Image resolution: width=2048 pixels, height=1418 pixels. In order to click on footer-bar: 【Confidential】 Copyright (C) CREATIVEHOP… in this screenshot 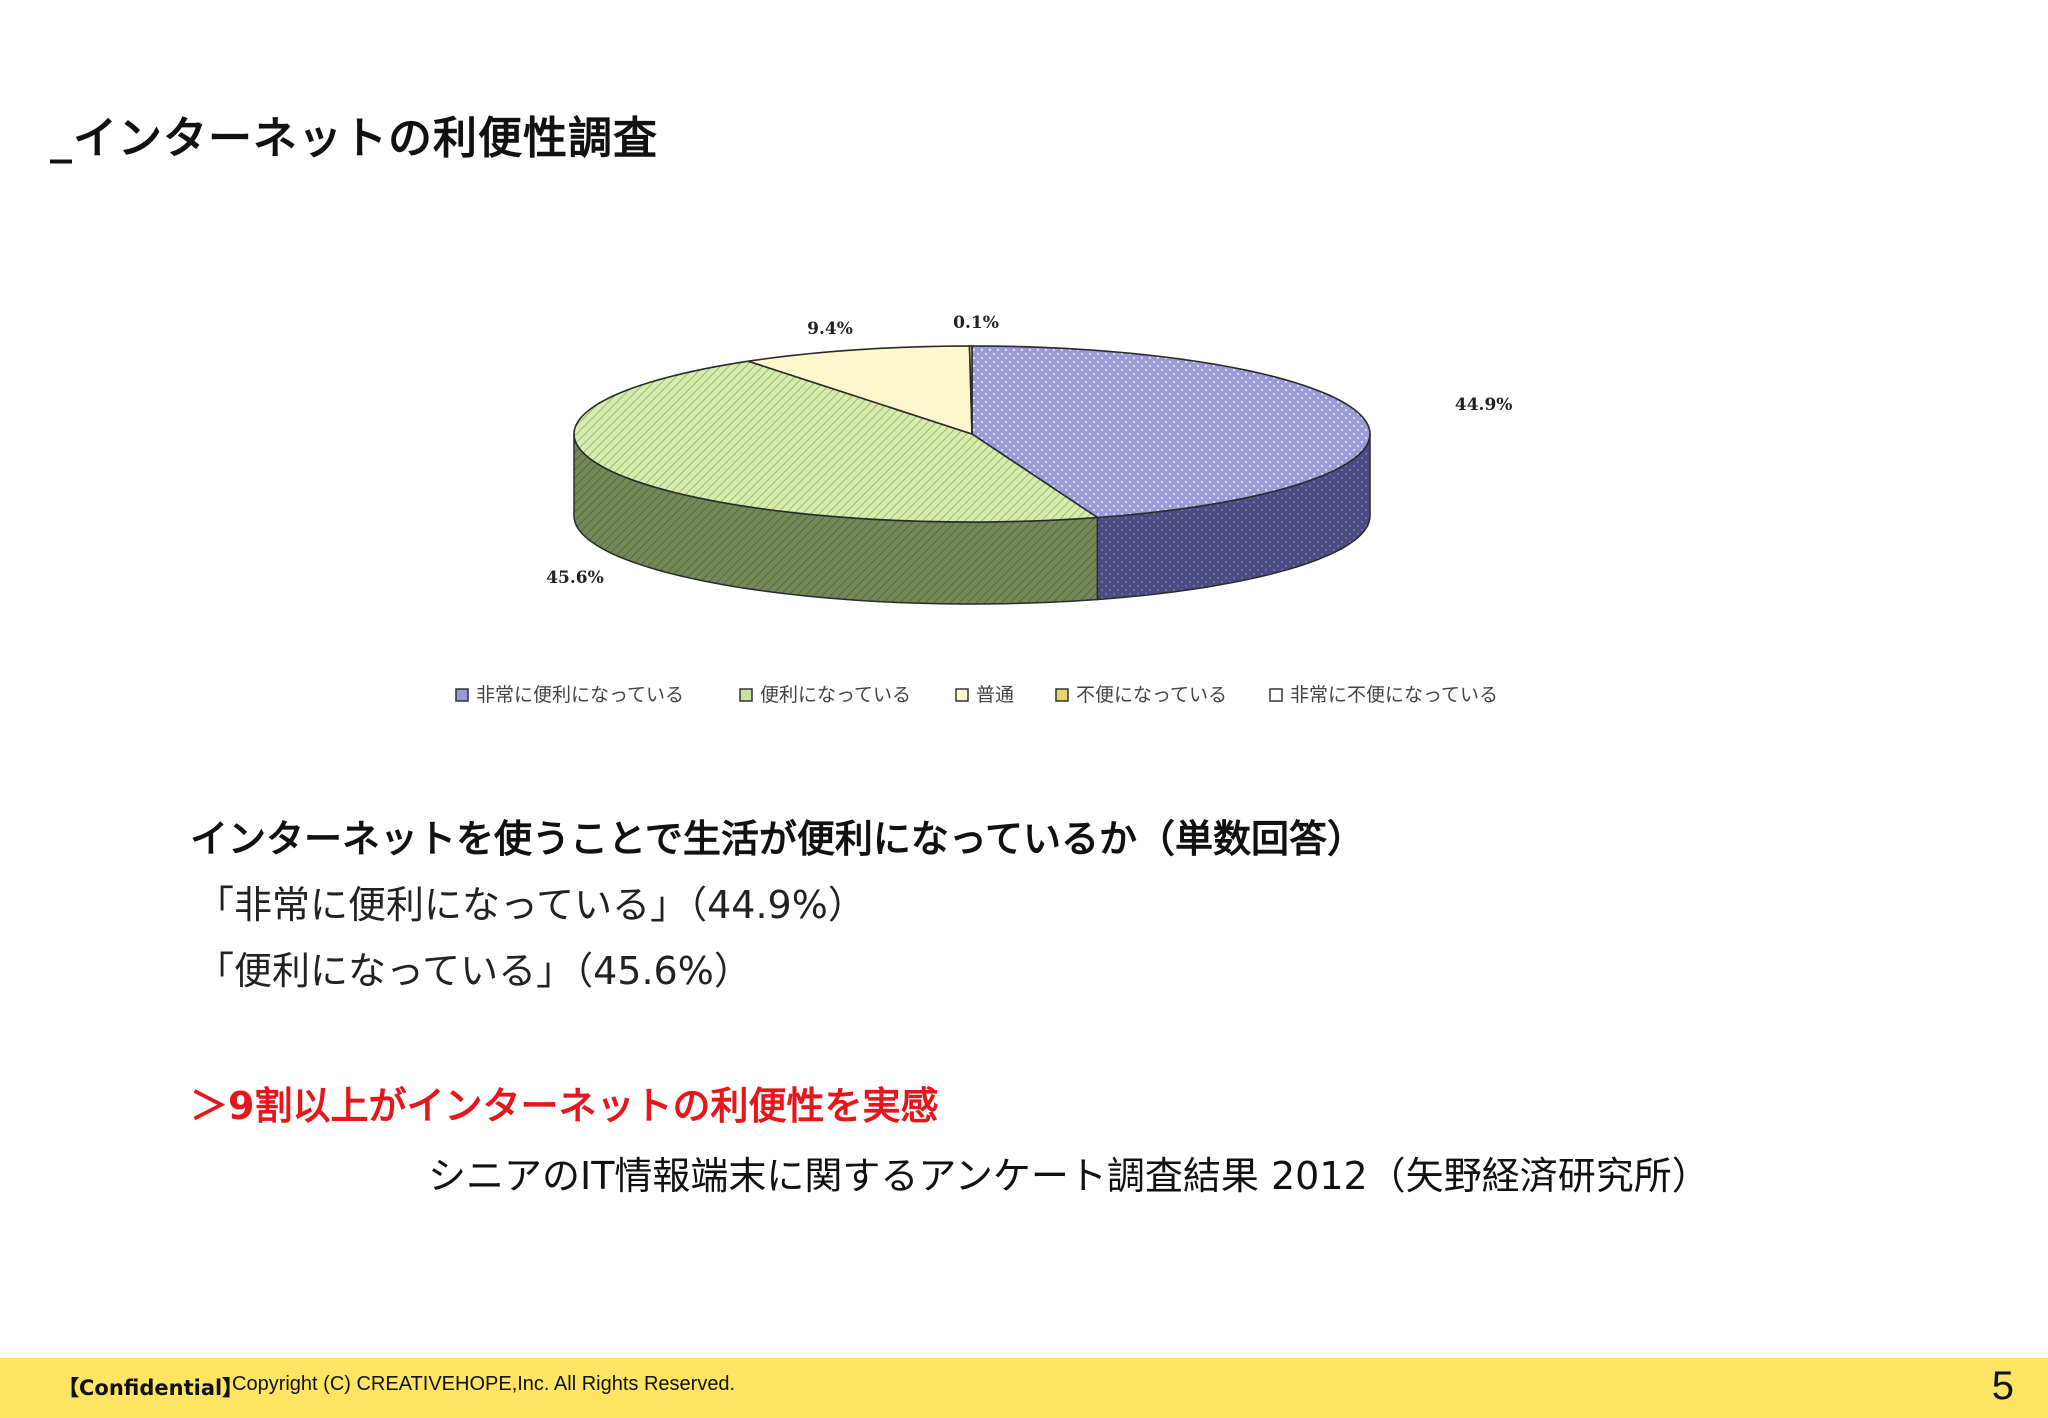, I will do `click(1024, 1388)`.